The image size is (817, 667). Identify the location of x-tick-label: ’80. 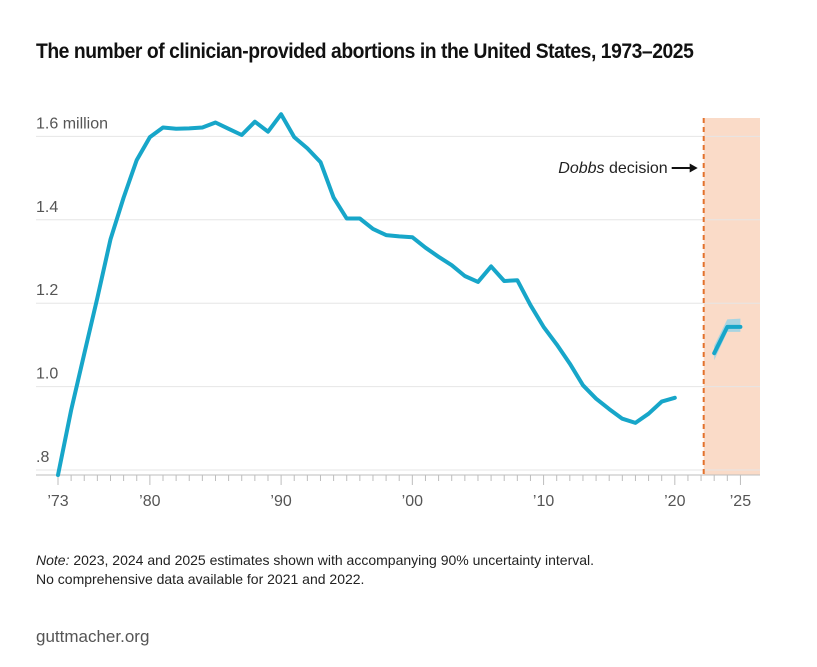
(149, 501).